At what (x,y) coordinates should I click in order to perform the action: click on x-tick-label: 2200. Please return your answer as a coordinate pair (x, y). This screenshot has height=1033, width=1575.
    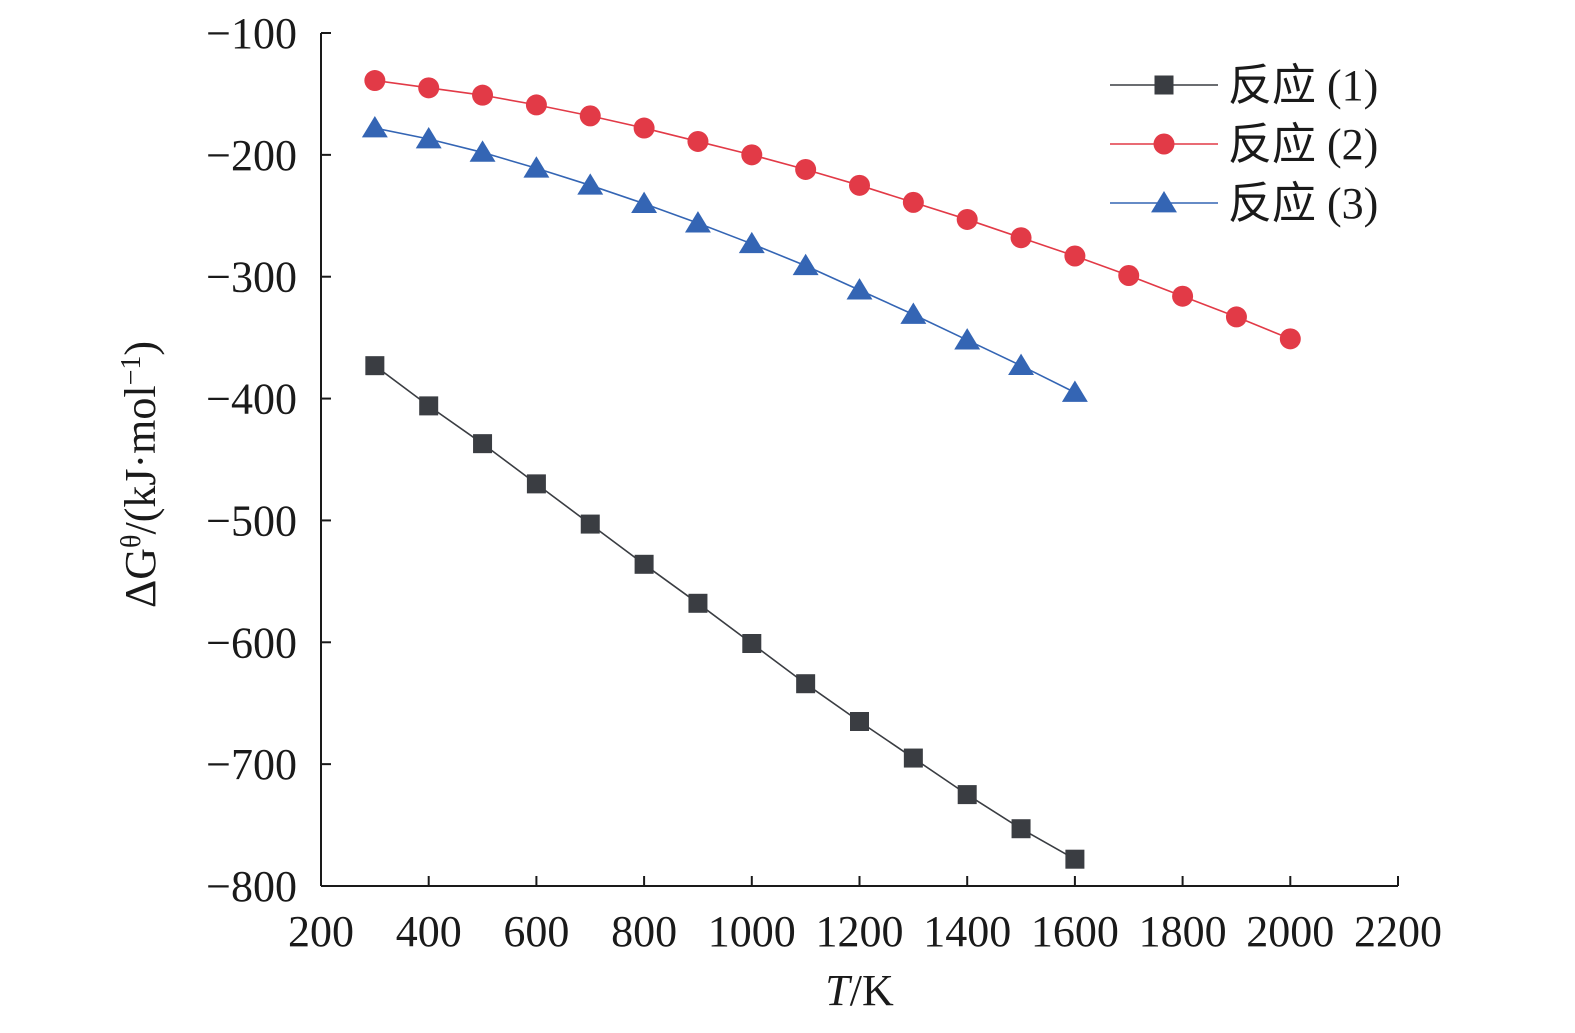
    Looking at the image, I should click on (1398, 931).